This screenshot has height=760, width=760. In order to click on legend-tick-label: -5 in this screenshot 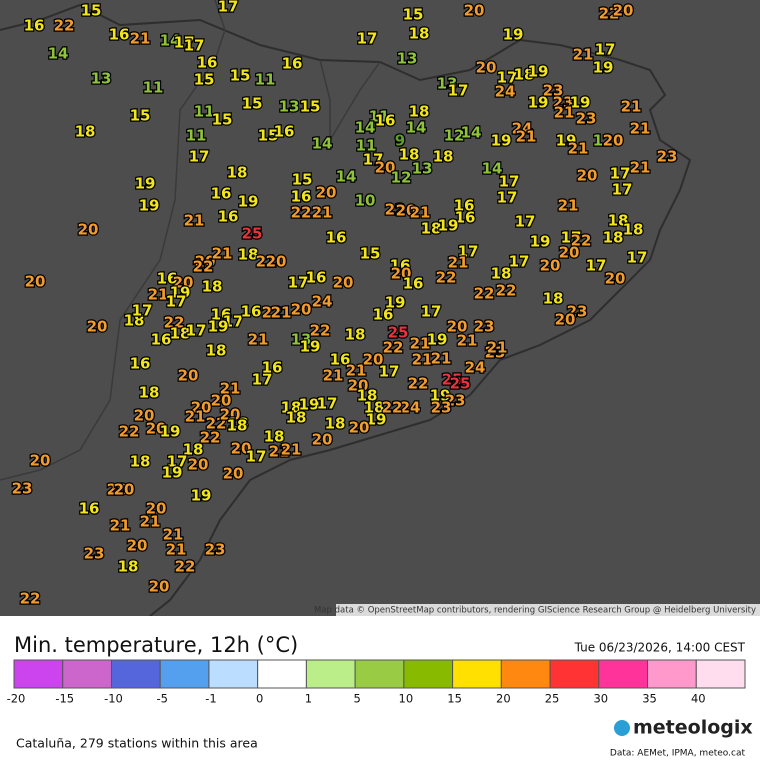, I will do `click(161, 699)`.